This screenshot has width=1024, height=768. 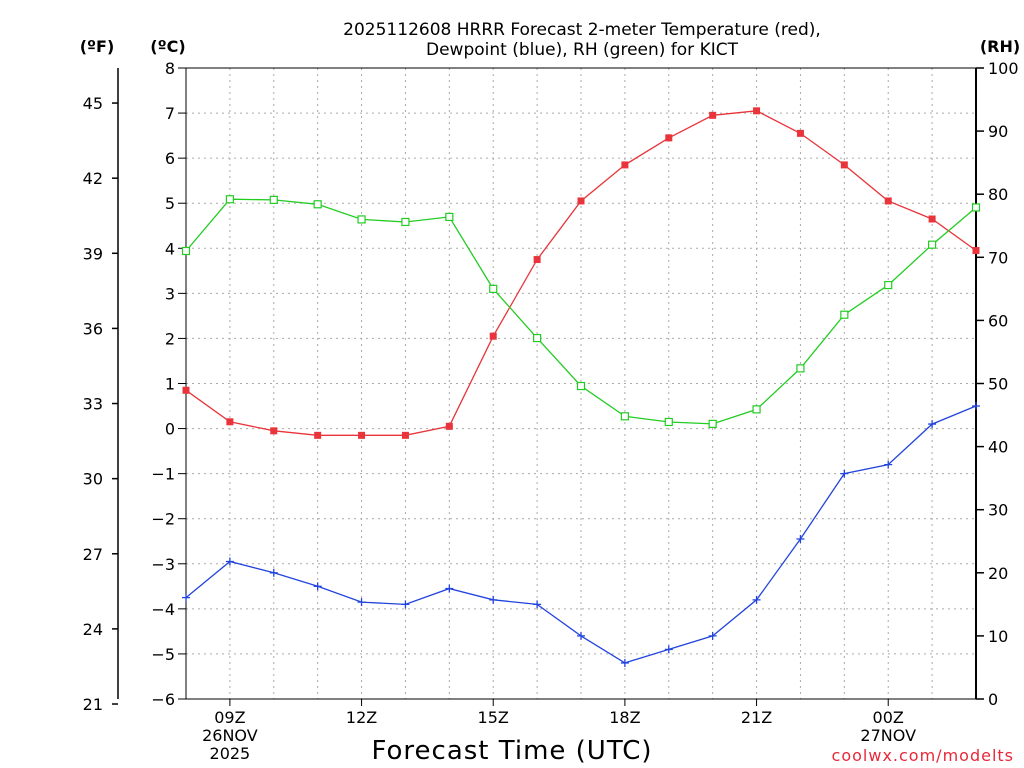 What do you see at coordinates (170, 248) in the screenshot?
I see `celsius-tick-label: 4` at bounding box center [170, 248].